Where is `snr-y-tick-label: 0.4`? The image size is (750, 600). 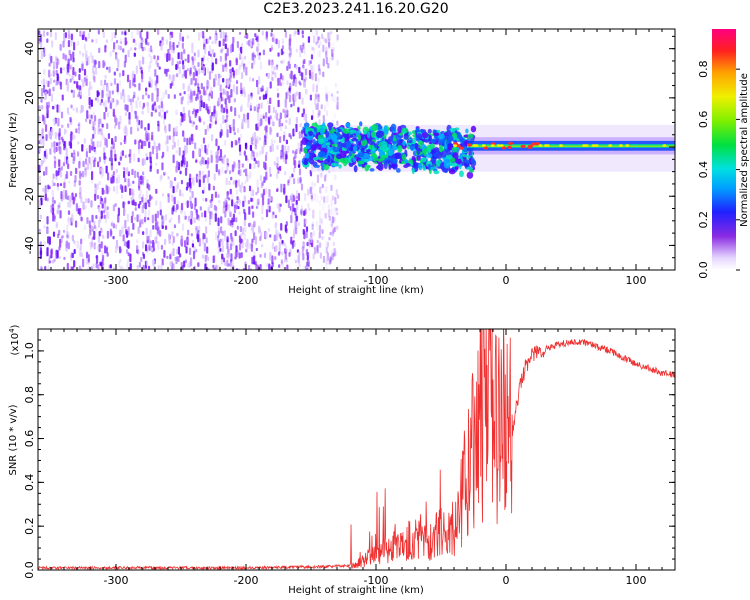 snr-y-tick-label: 0.4 is located at coordinates (29, 483).